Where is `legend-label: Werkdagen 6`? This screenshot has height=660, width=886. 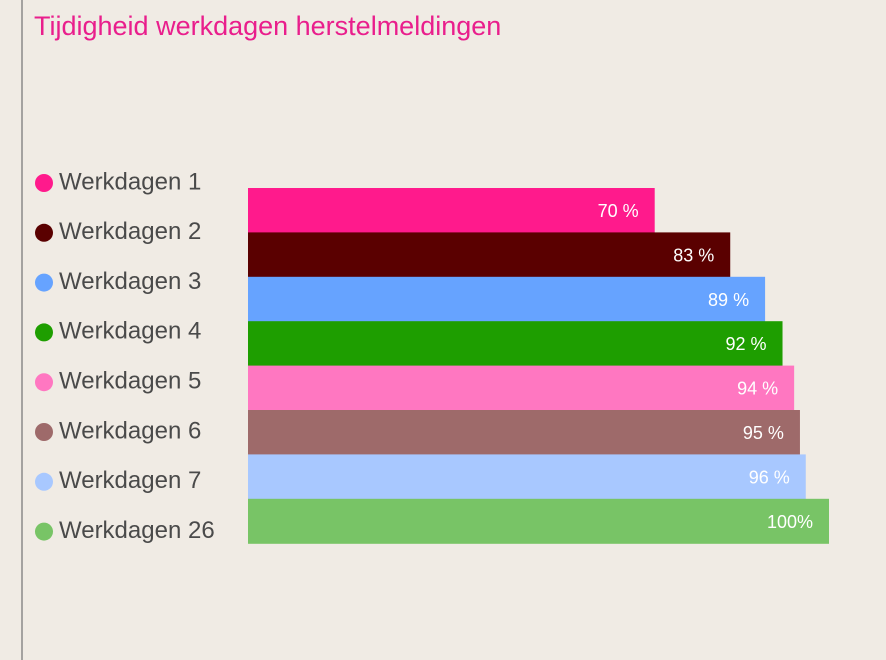
legend-label: Werkdagen 6 is located at coordinates (130, 430).